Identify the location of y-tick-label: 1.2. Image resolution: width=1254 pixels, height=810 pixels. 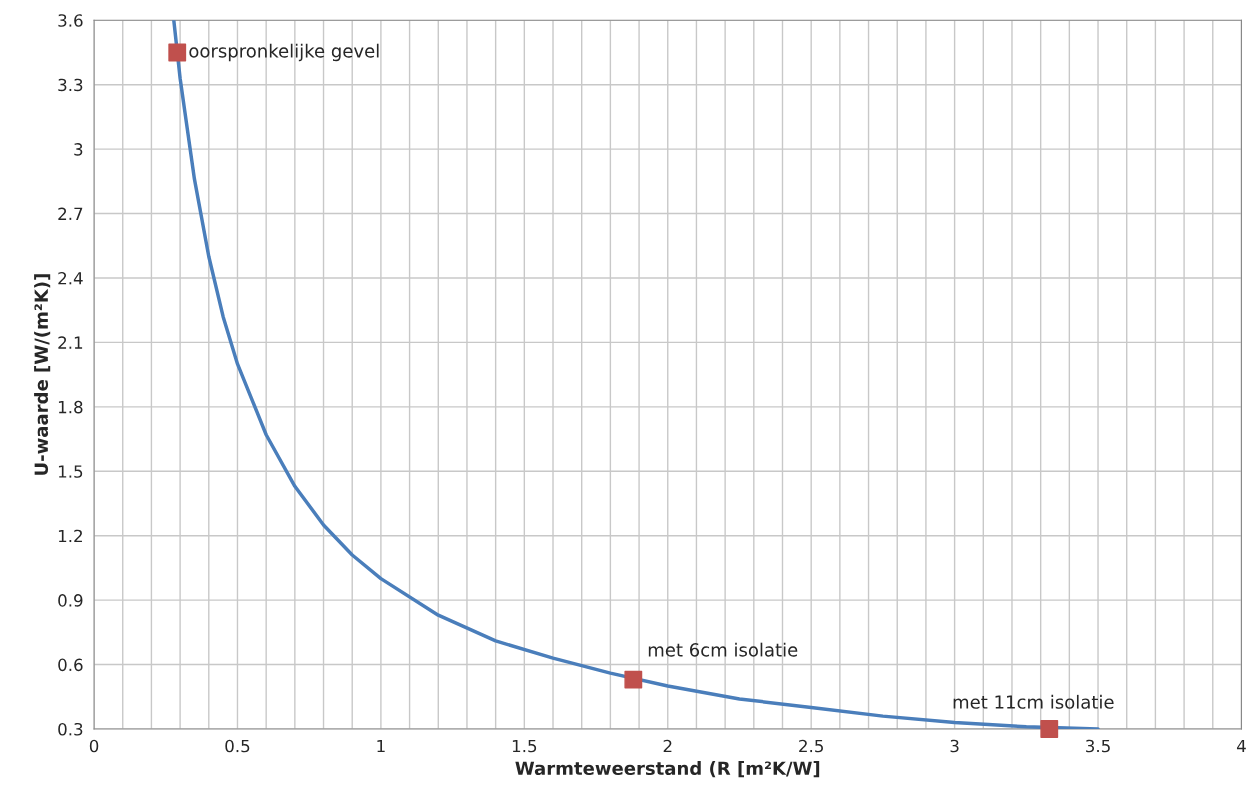
(70, 536).